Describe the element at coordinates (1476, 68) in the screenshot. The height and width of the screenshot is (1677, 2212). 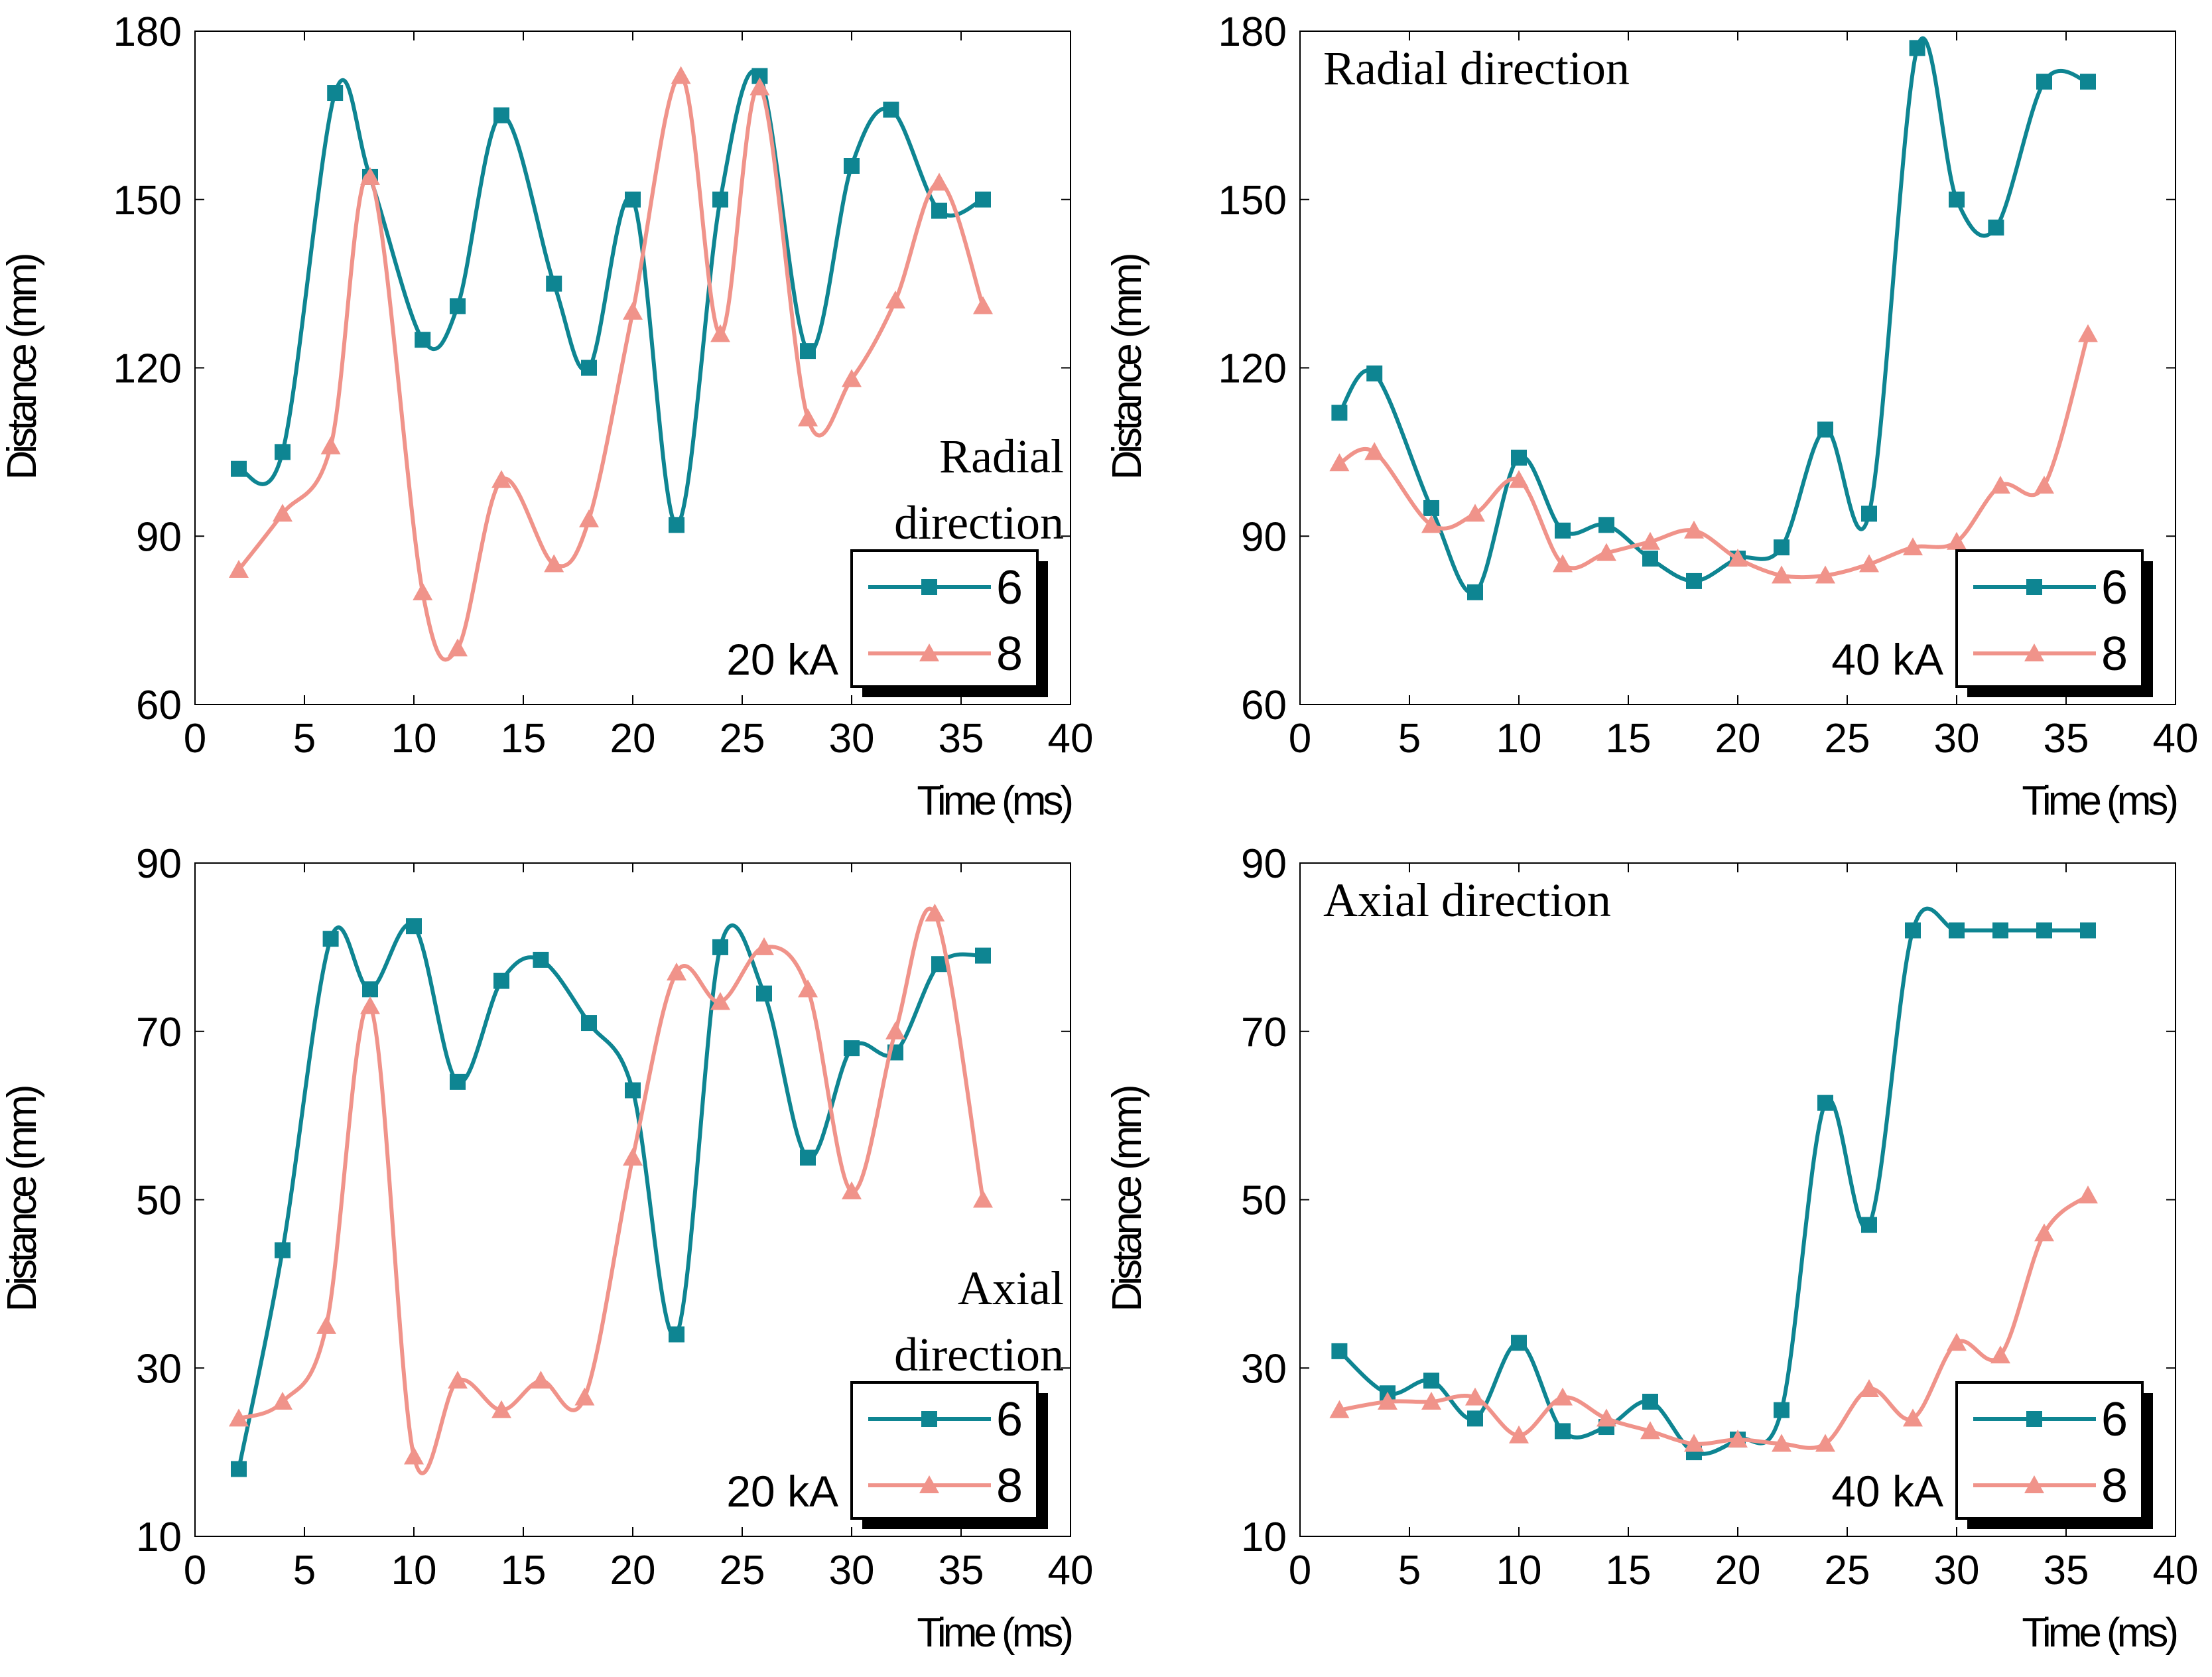
I see `panel-title: Radial direction` at that location.